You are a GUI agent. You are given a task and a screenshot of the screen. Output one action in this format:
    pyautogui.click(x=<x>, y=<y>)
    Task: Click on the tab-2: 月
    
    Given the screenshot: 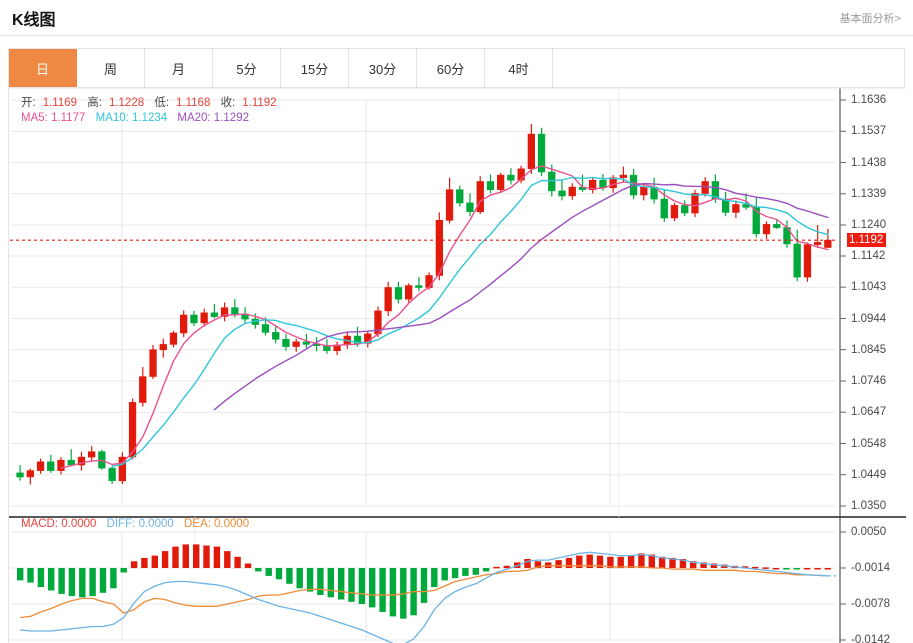 What is the action you would take?
    pyautogui.click(x=179, y=68)
    